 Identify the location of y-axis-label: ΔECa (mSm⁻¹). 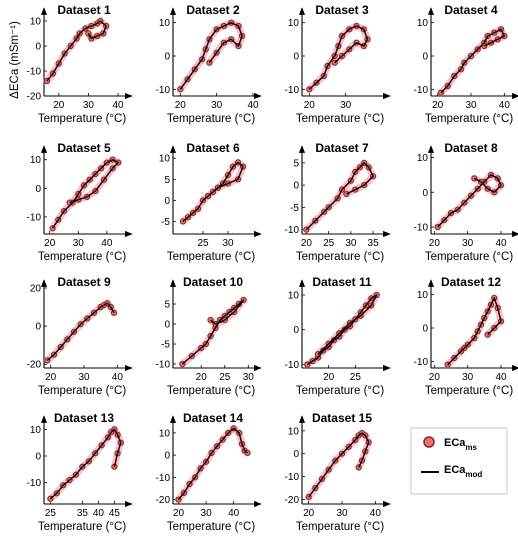
(15, 60).